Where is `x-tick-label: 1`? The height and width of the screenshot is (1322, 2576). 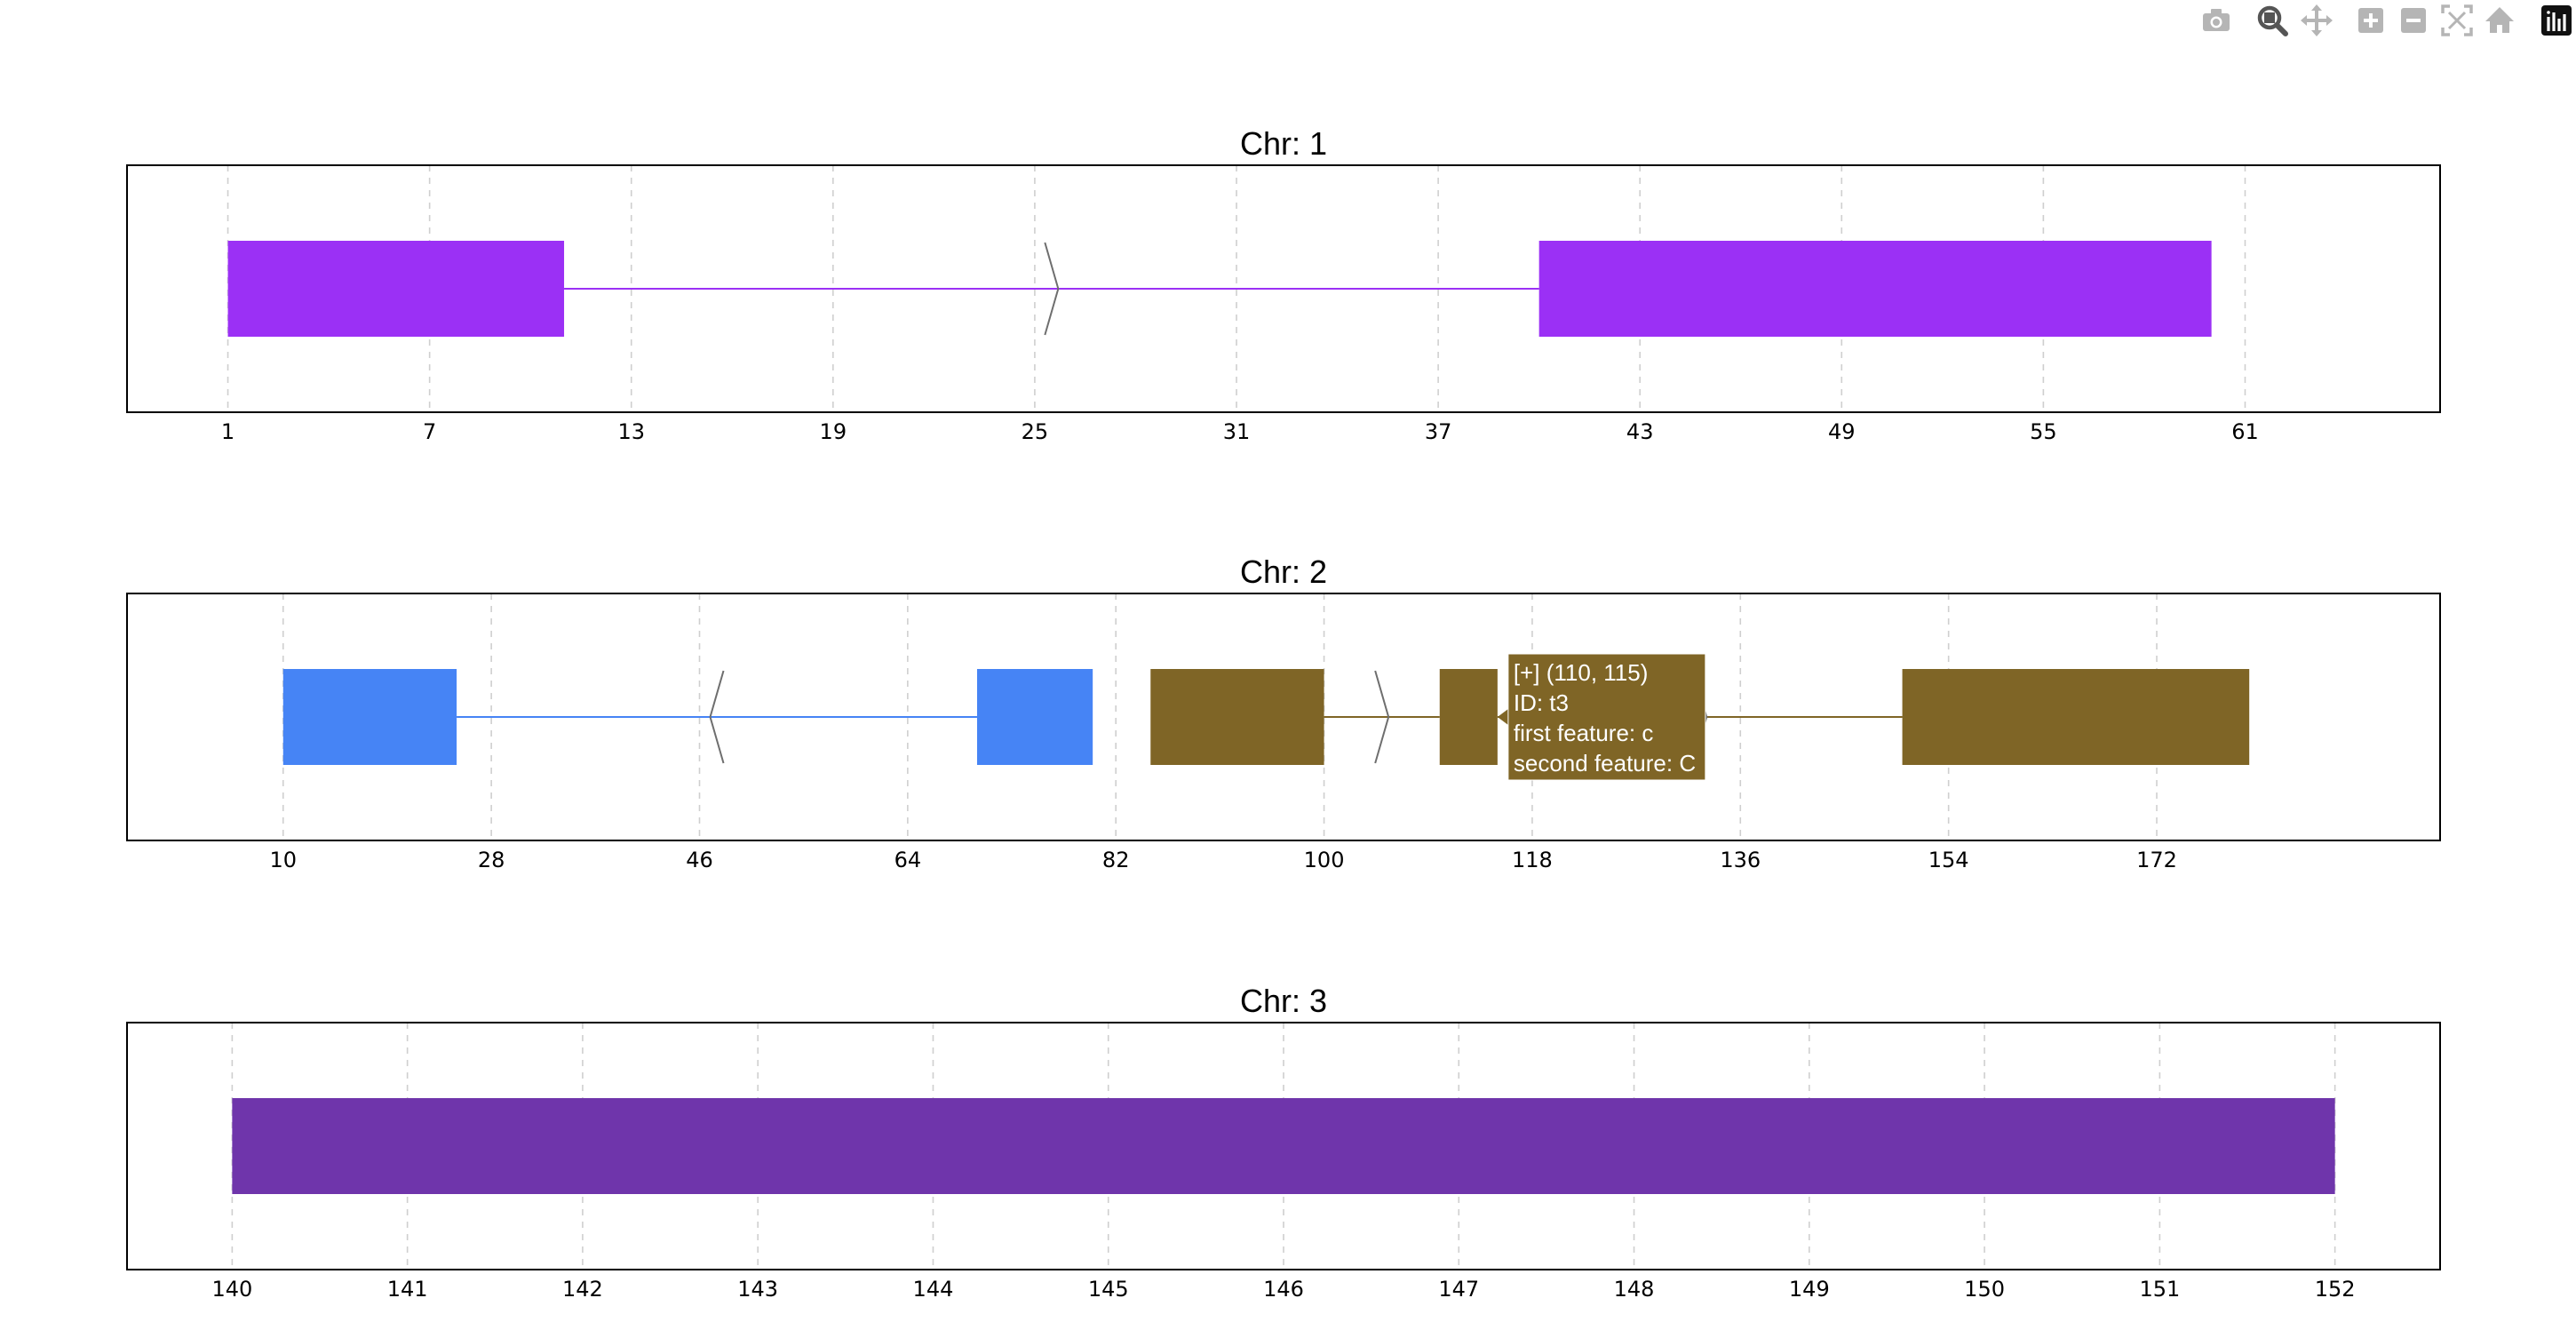 x-tick-label: 1 is located at coordinates (228, 431).